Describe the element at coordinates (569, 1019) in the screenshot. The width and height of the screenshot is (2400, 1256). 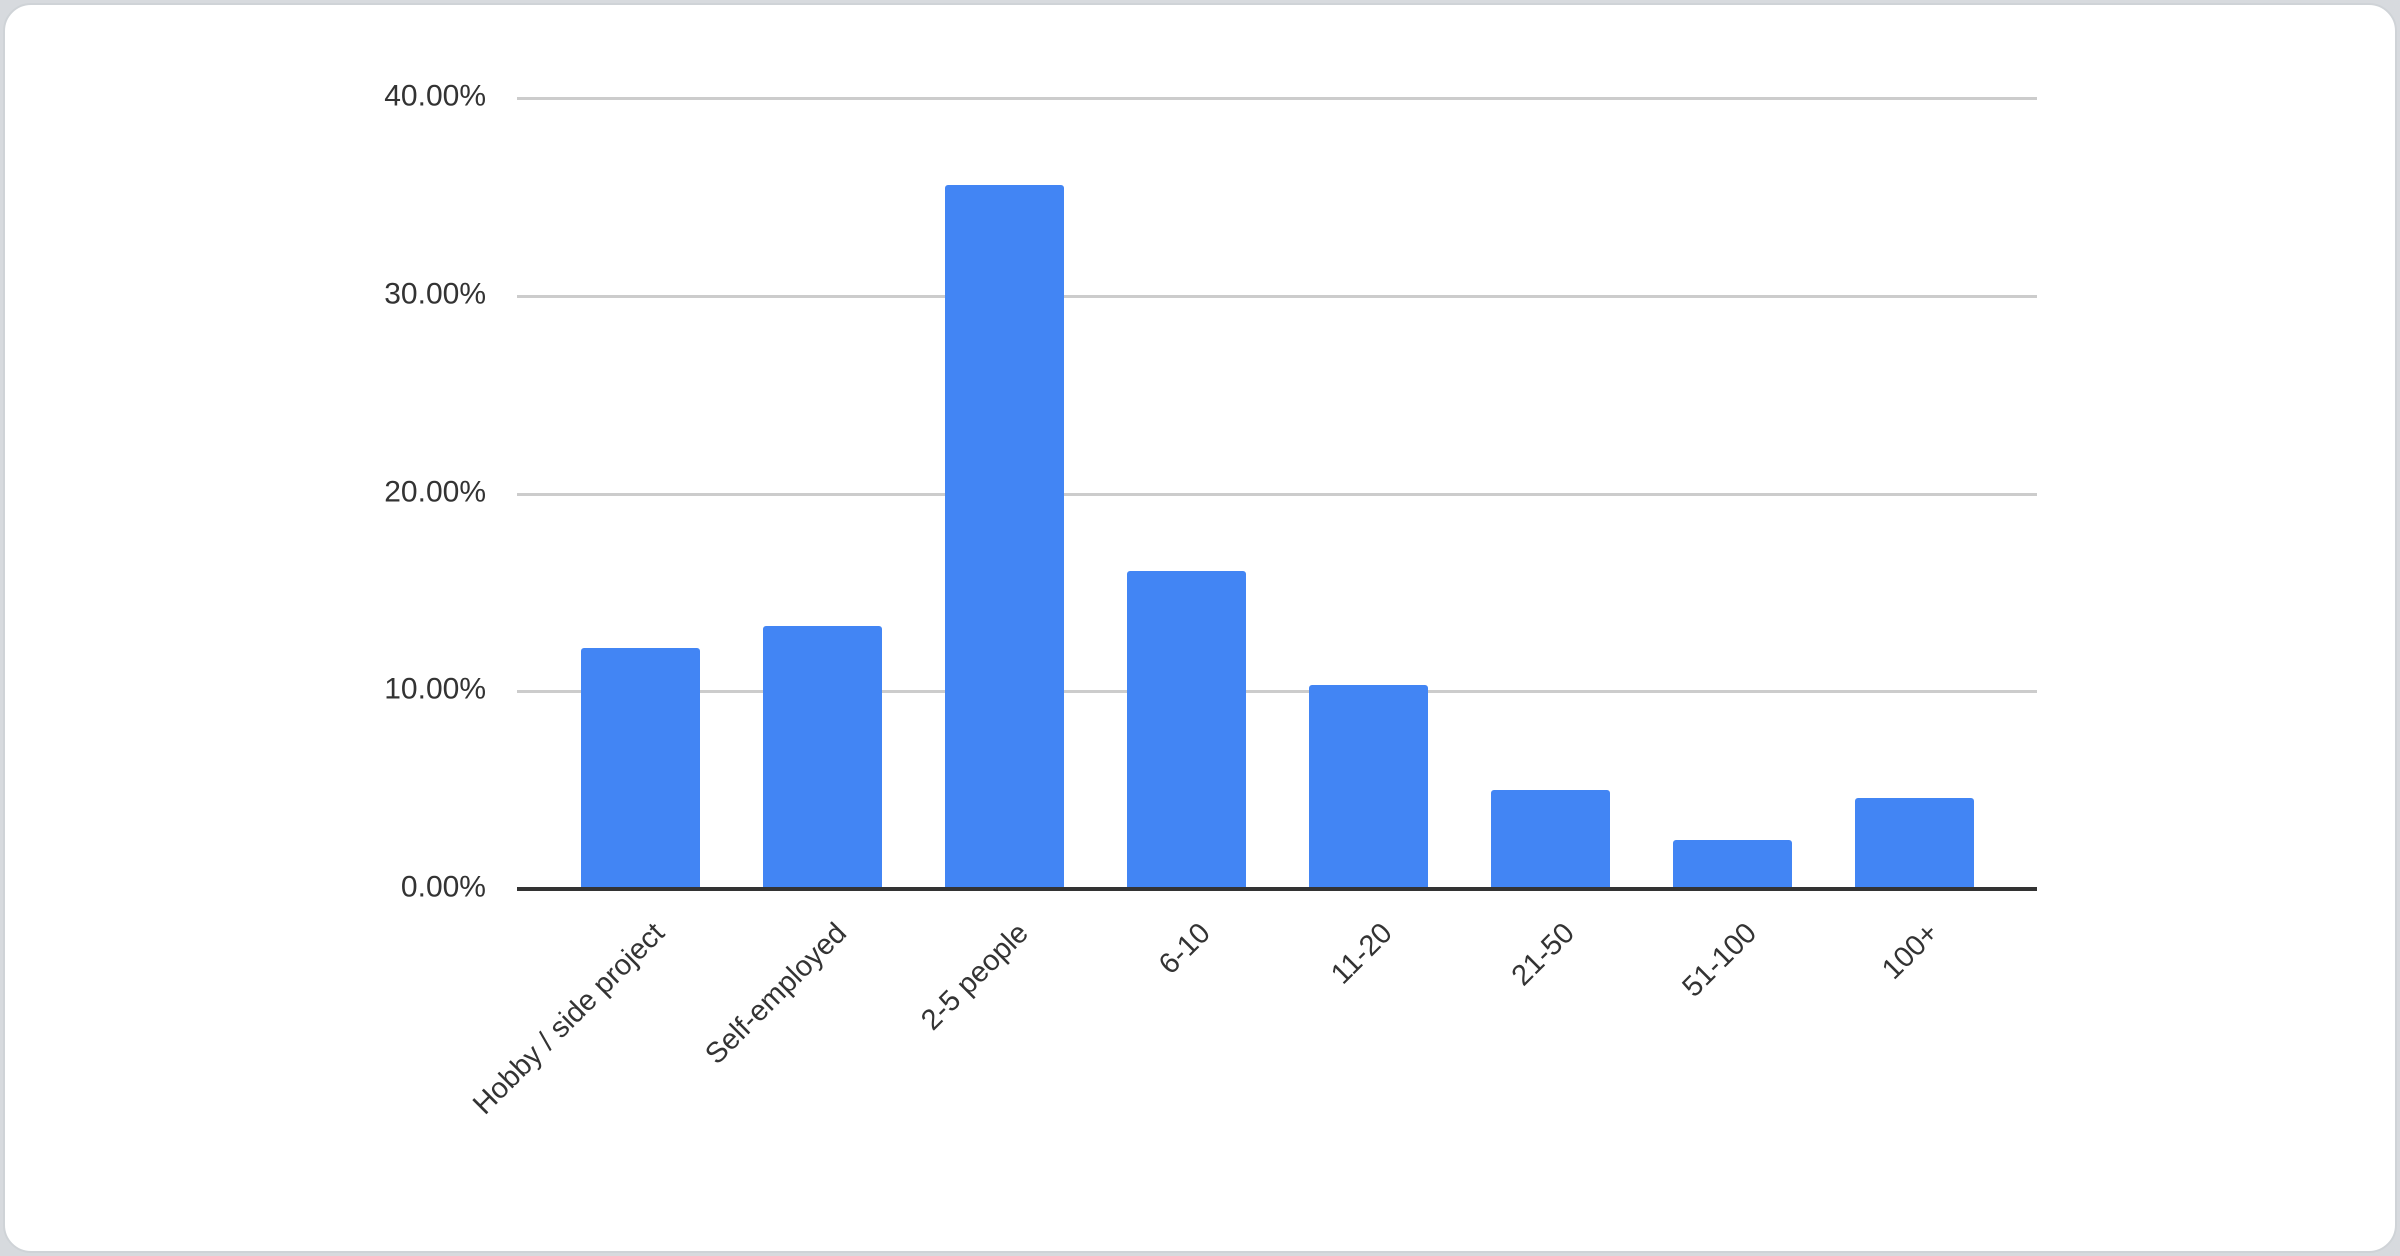
I see `x-axis-category-label: Hobby / side project` at that location.